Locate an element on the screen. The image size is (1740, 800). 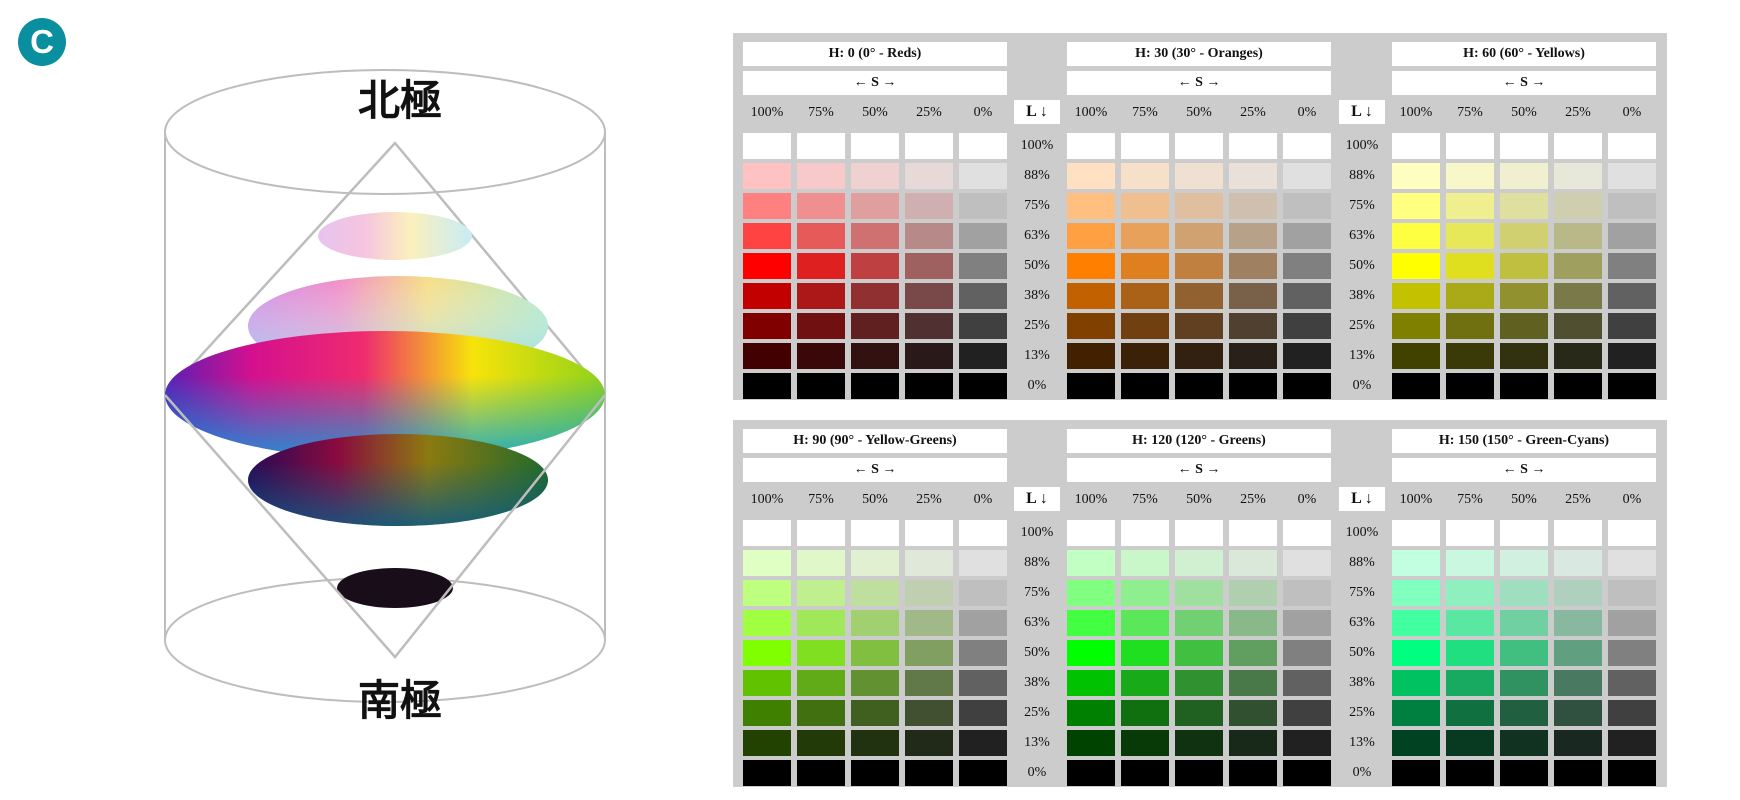
hue-title: H: 90 (90° - Yellow-Greens) is located at coordinates (875, 441).